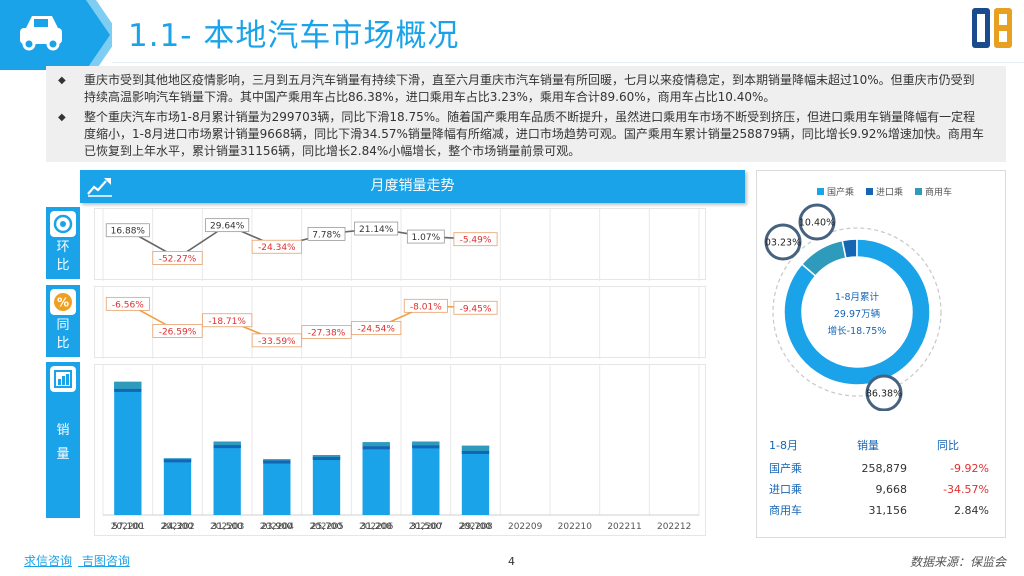  I want to click on x-tick-label: 202208, so click(475, 527).